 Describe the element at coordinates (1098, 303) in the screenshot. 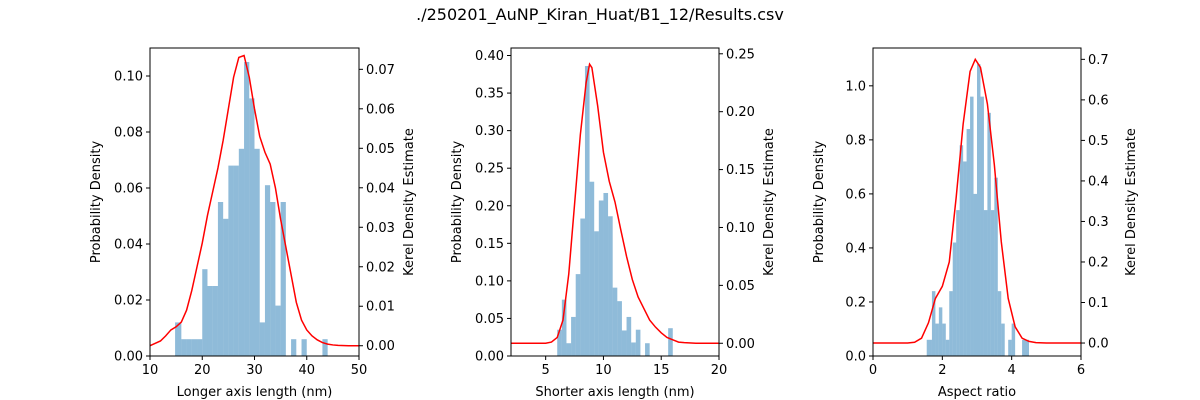

I see `y2-tick-label: 0.1` at that location.